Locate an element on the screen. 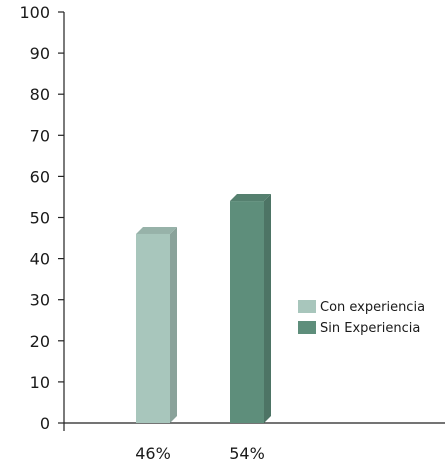 The image size is (445, 467). y-axis-ticks: 0 10 20 30 40 50 60 70 80 90 100 is located at coordinates (41, 218).